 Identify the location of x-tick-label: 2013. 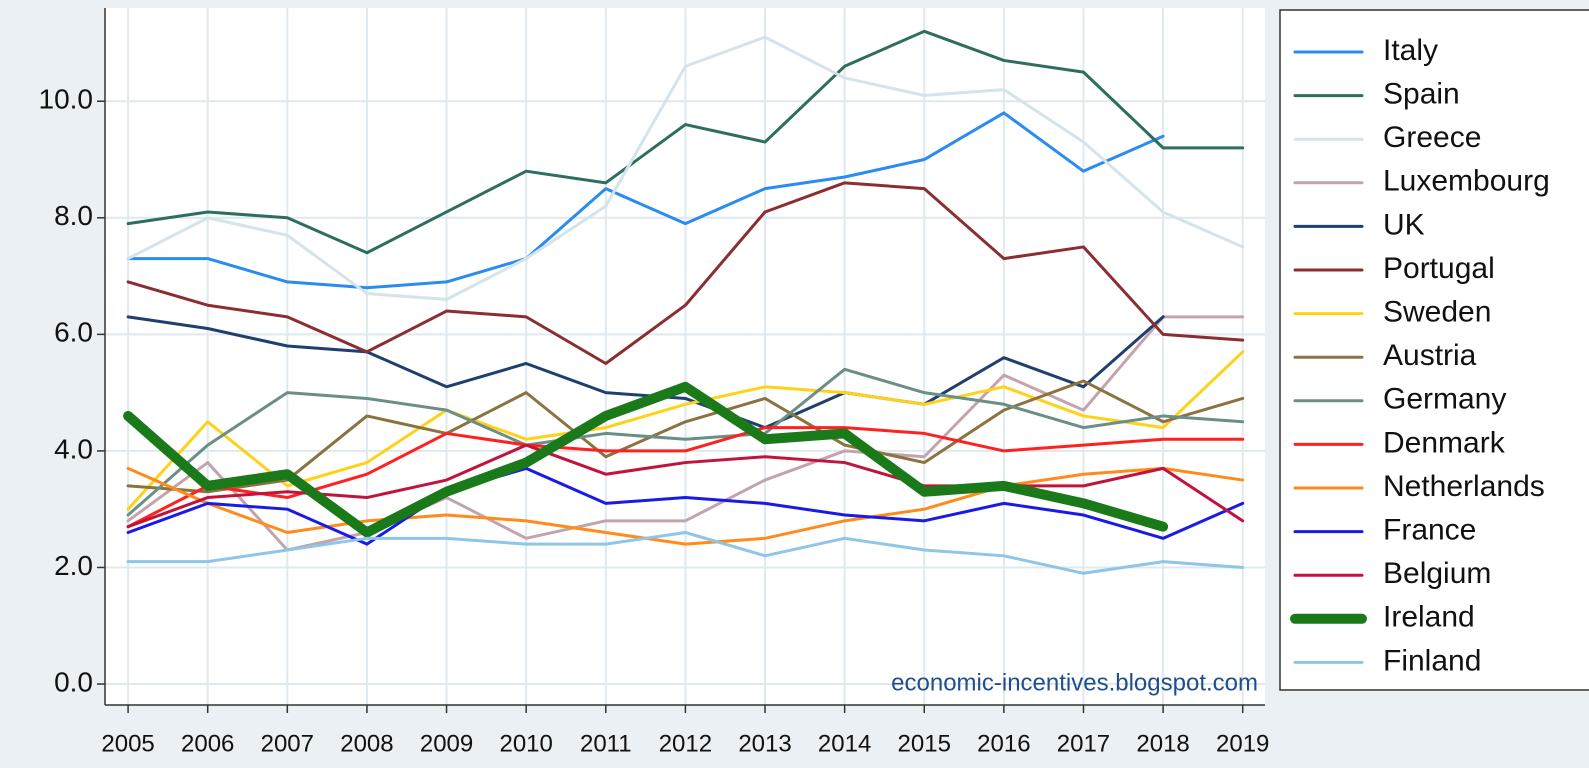
(764, 743).